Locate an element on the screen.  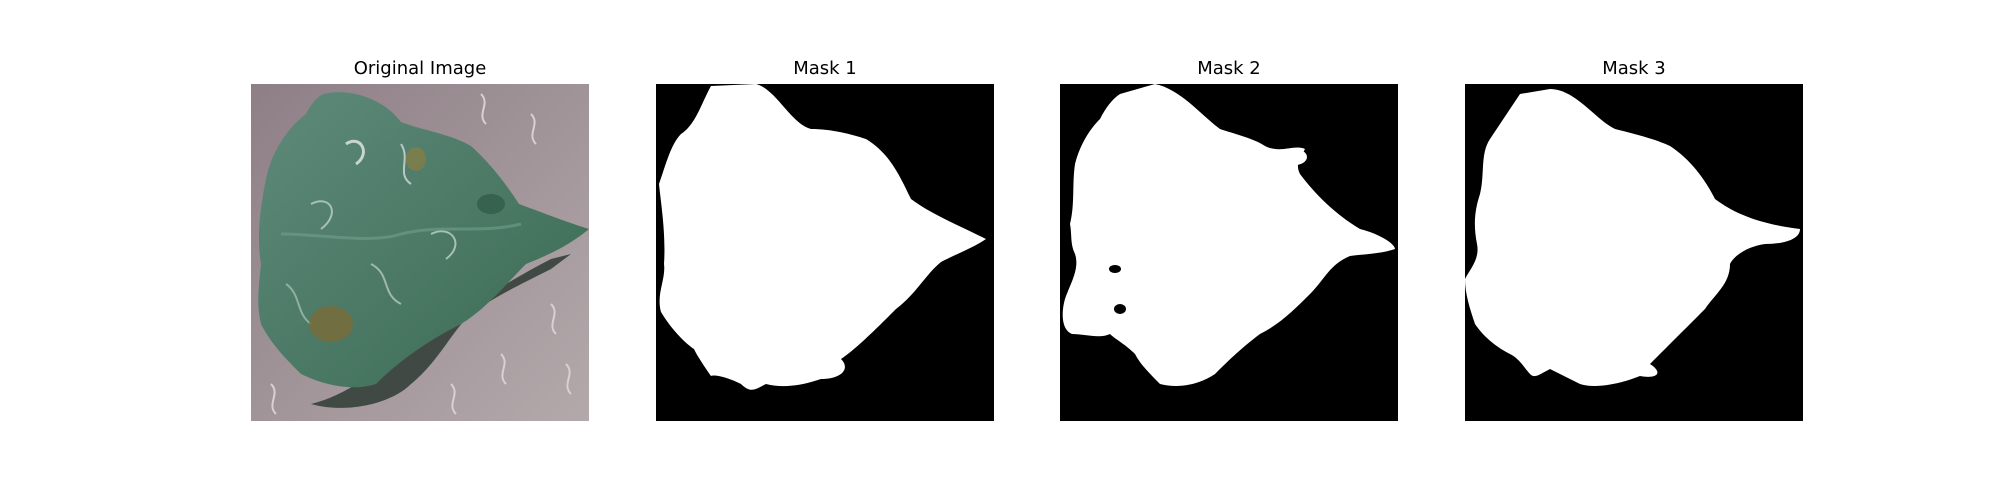
mask-1-shape is located at coordinates (825, 252).